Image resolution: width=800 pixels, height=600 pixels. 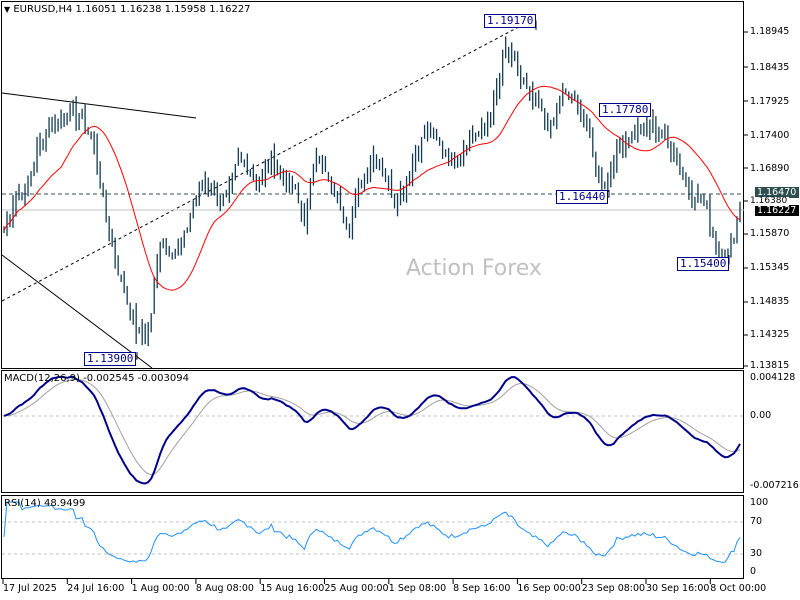 I want to click on macd-axis-zero: 0.00, so click(x=761, y=415).